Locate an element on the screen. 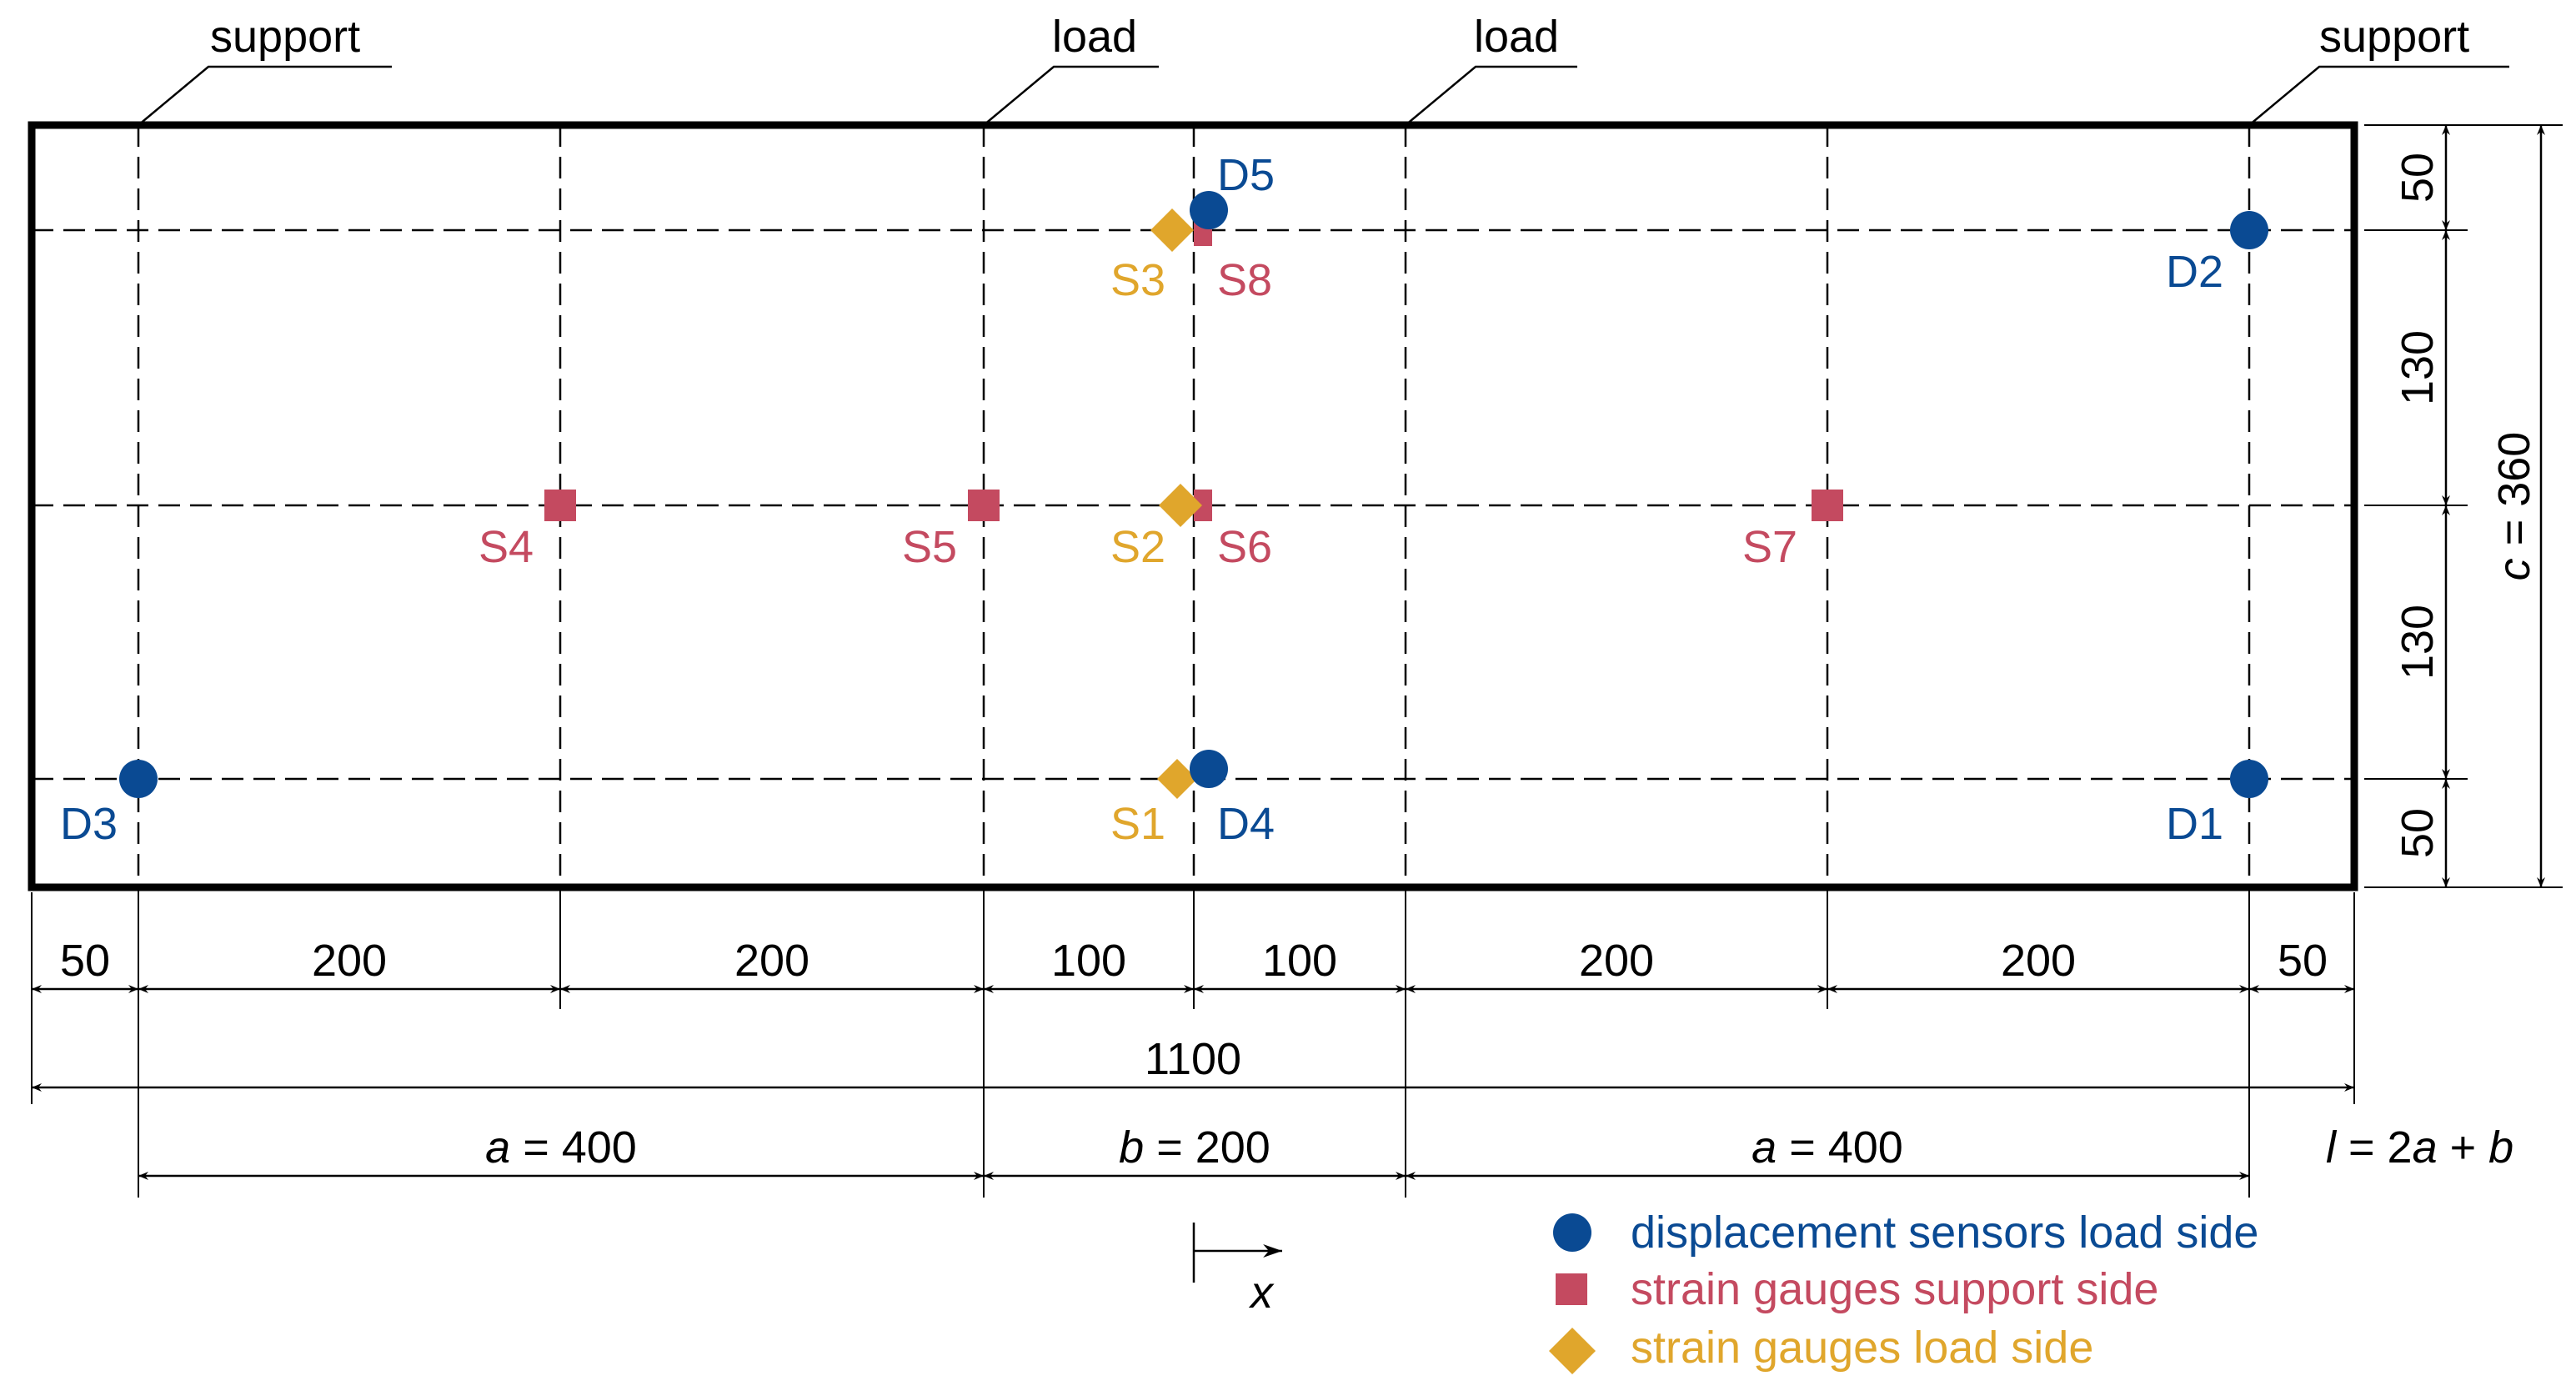 The height and width of the screenshot is (1391, 2576). dim-100-1-label: 100 is located at coordinates (1088, 961).